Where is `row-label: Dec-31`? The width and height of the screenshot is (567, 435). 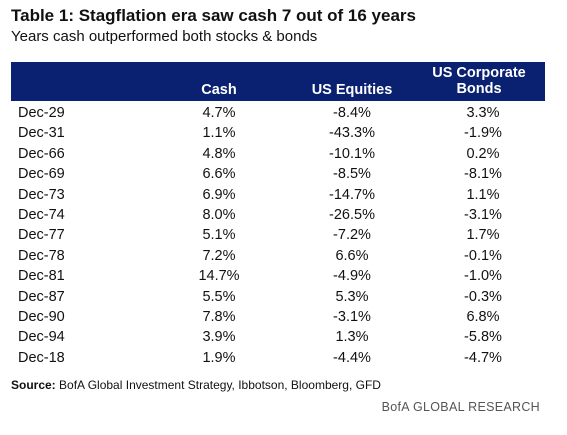 row-label: Dec-31 is located at coordinates (41, 133).